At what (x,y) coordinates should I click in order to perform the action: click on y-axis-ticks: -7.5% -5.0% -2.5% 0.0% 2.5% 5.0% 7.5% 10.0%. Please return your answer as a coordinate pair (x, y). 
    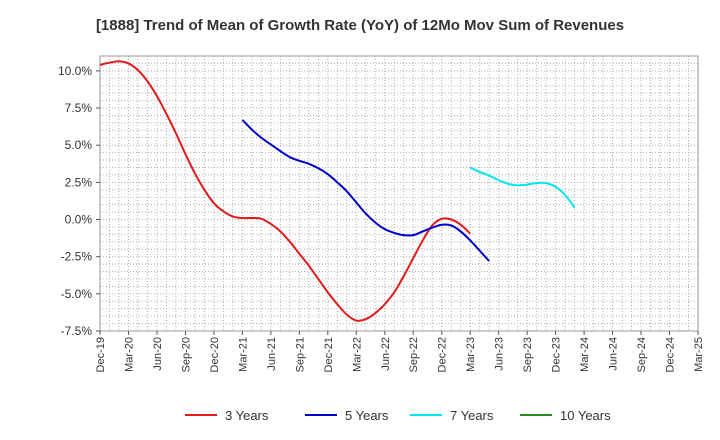
    Looking at the image, I should click on (79, 201).